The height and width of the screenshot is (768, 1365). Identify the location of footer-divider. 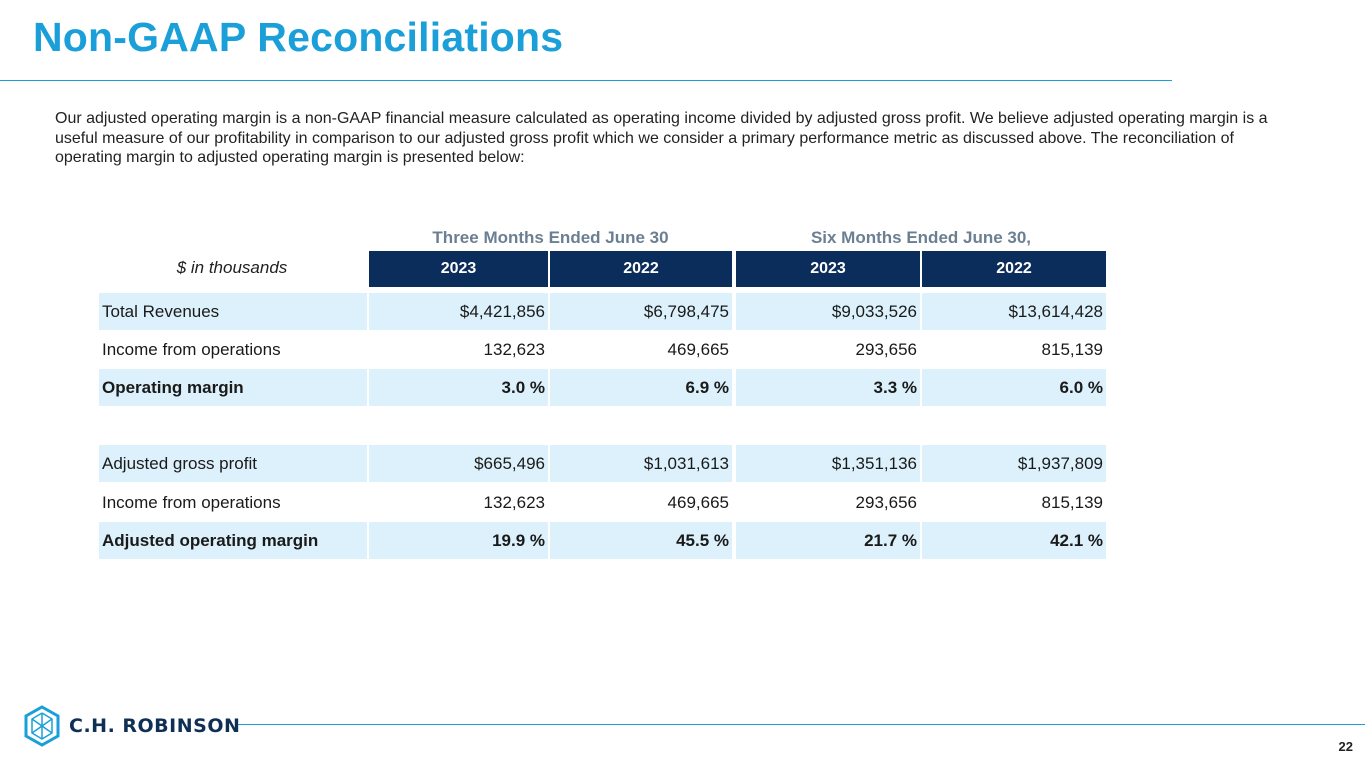
(801, 724).